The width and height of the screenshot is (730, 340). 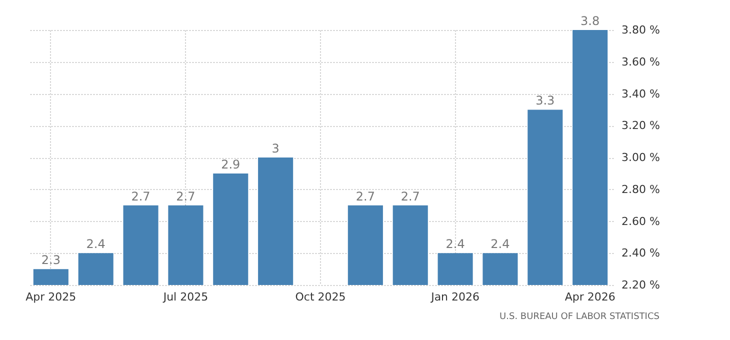 What do you see at coordinates (641, 157) in the screenshot?
I see `y-tick-label: 3.00 %` at bounding box center [641, 157].